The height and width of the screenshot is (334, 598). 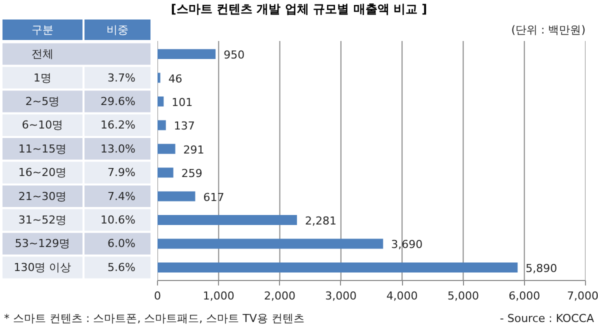 I want to click on text: 16.2%, so click(x=118, y=125).